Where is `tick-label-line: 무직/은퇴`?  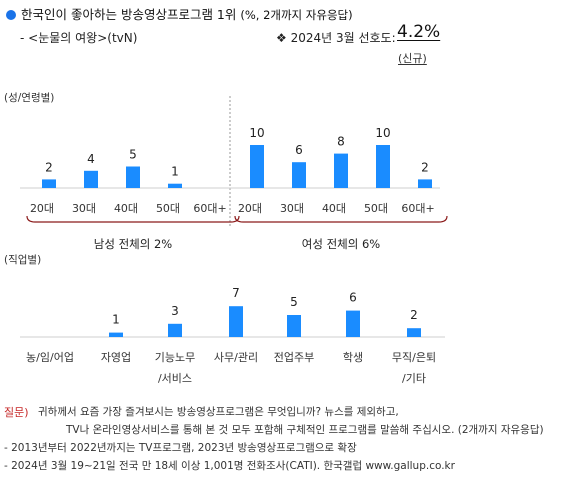 tick-label-line: 무직/은퇴 is located at coordinates (414, 357).